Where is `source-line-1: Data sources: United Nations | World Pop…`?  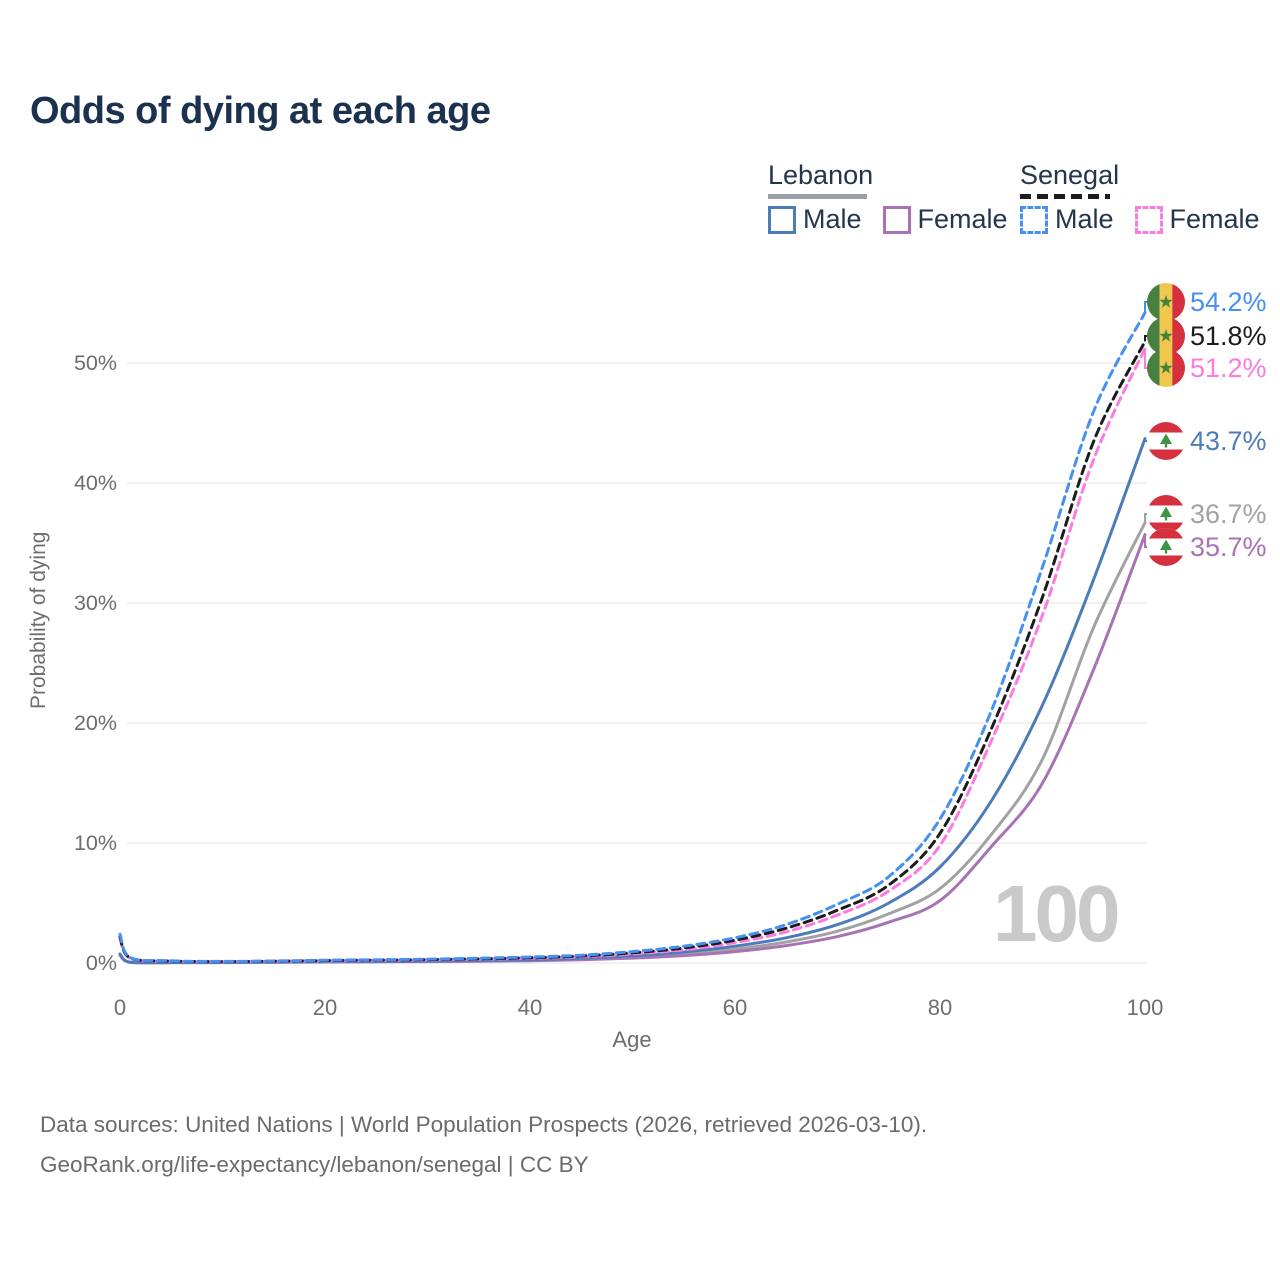 source-line-1: Data sources: United Nations | World Pop… is located at coordinates (484, 1124).